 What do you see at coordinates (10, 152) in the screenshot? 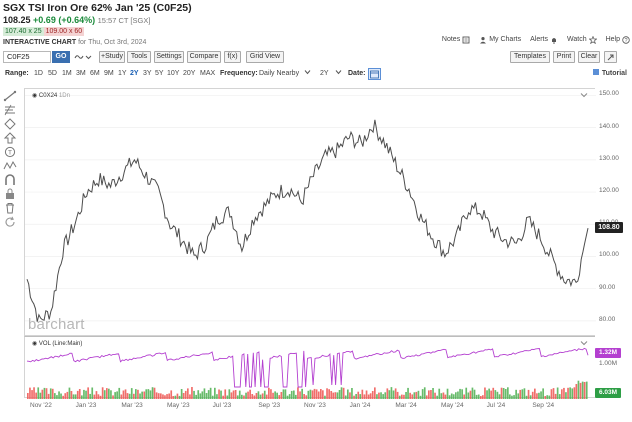
I see `text-icon: T` at bounding box center [10, 152].